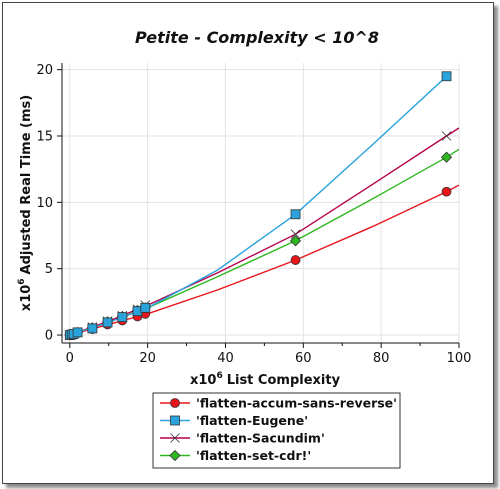 The height and width of the screenshot is (489, 500). What do you see at coordinates (260, 438) in the screenshot?
I see `legend-label-2: 'flatten-Sacundim'` at bounding box center [260, 438].